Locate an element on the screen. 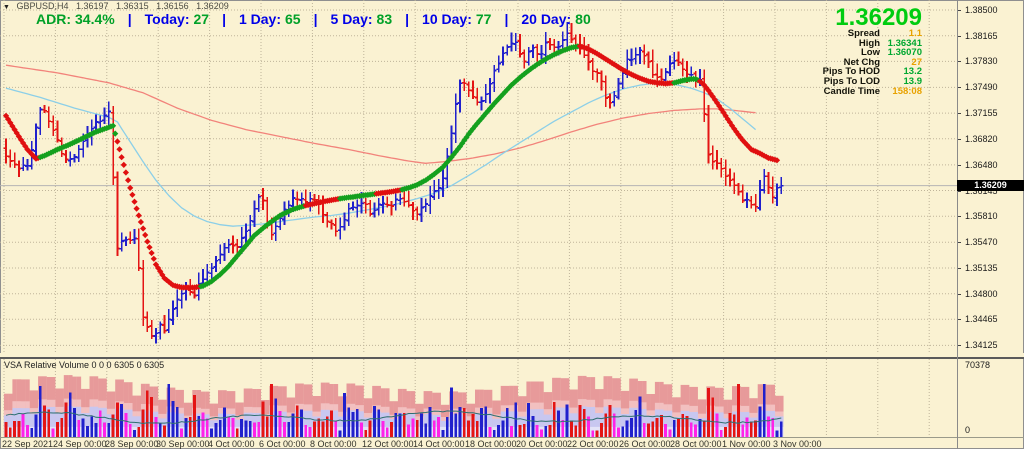  info-row: Candle Time 158:08 is located at coordinates (872, 91).